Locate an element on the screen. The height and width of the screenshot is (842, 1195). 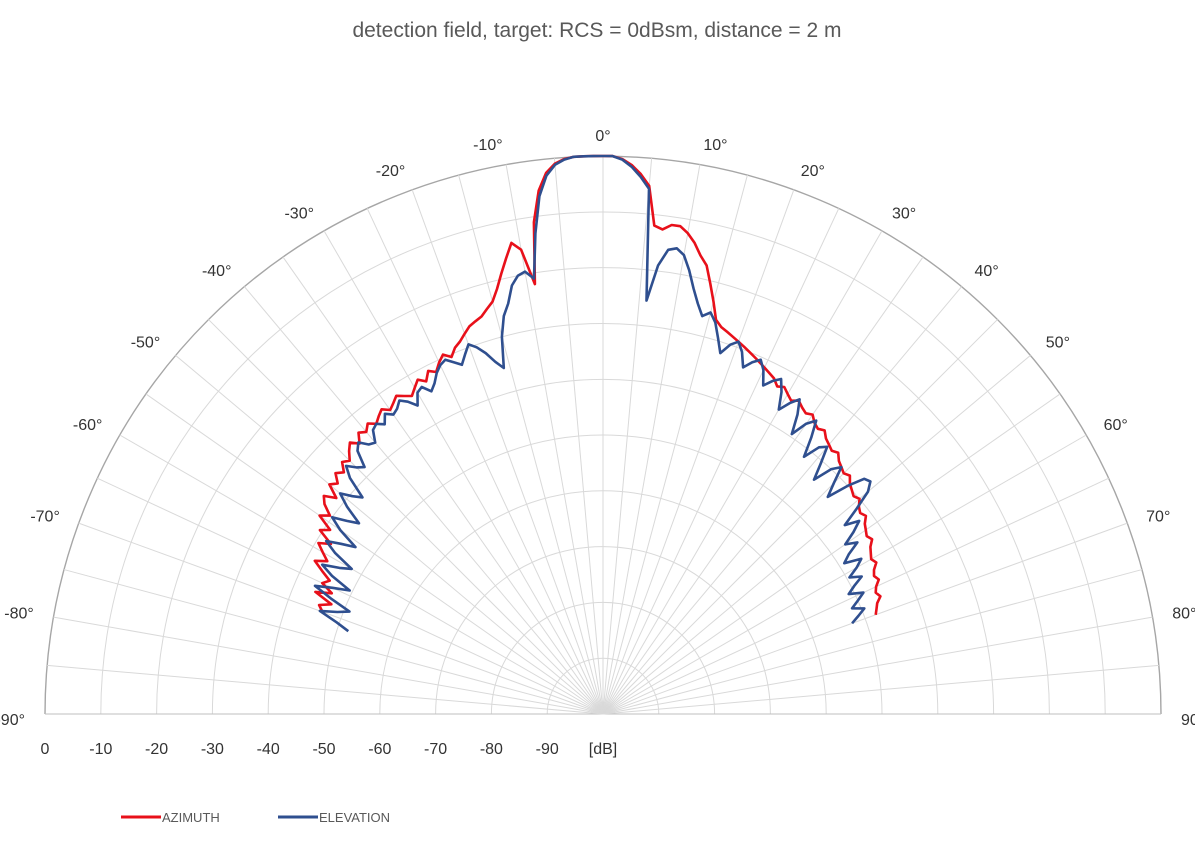
angle-tick-label: 0° is located at coordinates (602, 136).